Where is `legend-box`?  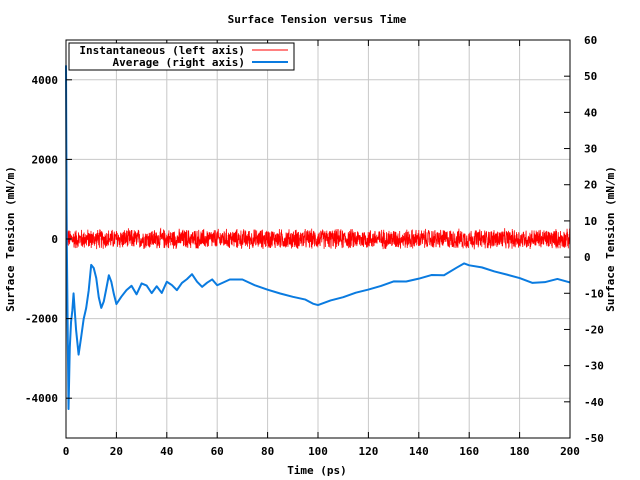
legend-box is located at coordinates (181, 56).